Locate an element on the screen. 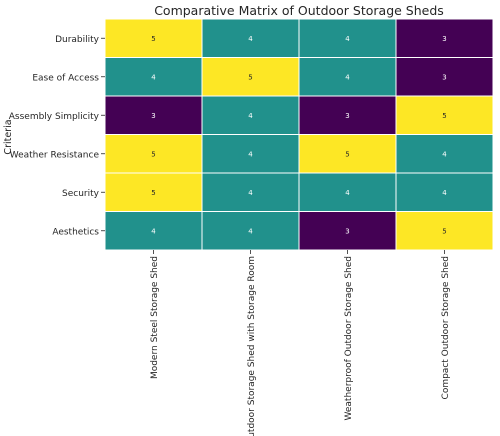  row-tick-label: Assembly Simplicity is located at coordinates (54, 117).